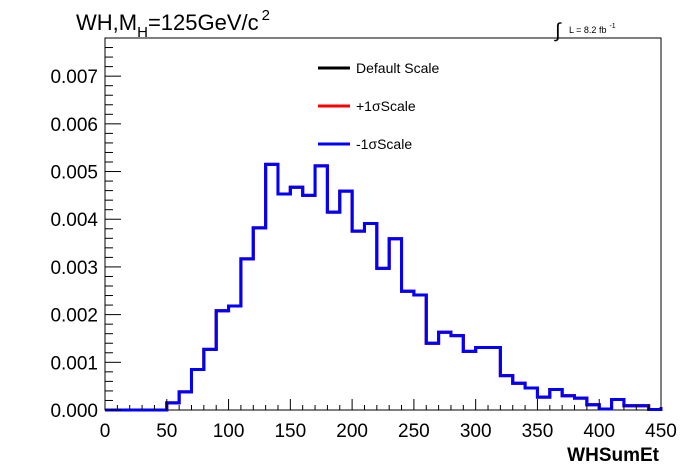 Image resolution: width=696 pixels, height=472 pixels. Describe the element at coordinates (612, 26) in the screenshot. I see `lumi-superscript: -1` at that location.